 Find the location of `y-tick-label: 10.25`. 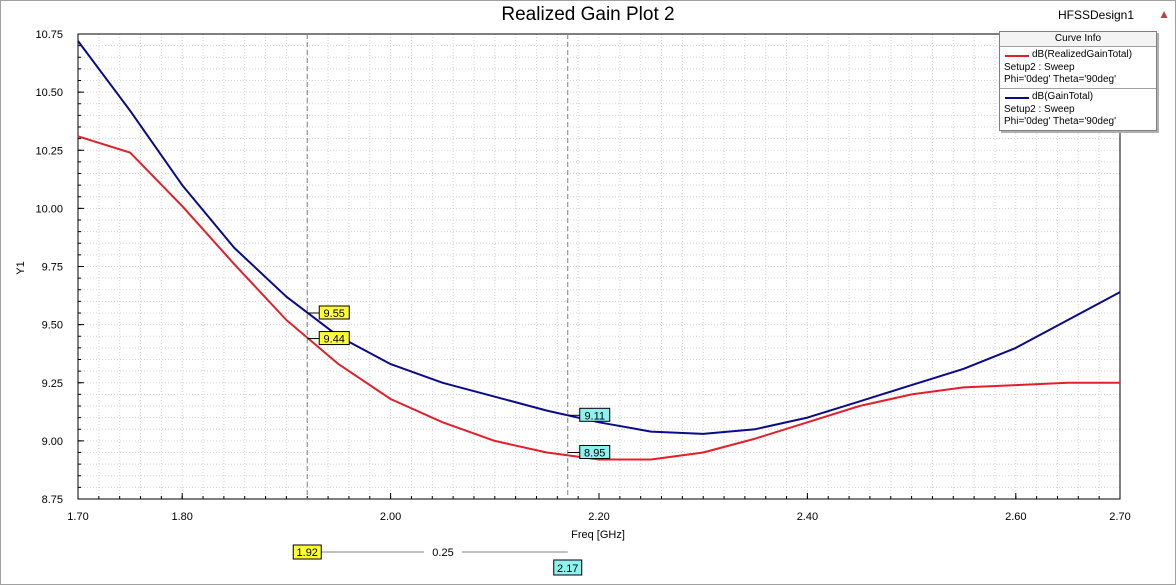

y-tick-label: 10.25 is located at coordinates (49, 151).